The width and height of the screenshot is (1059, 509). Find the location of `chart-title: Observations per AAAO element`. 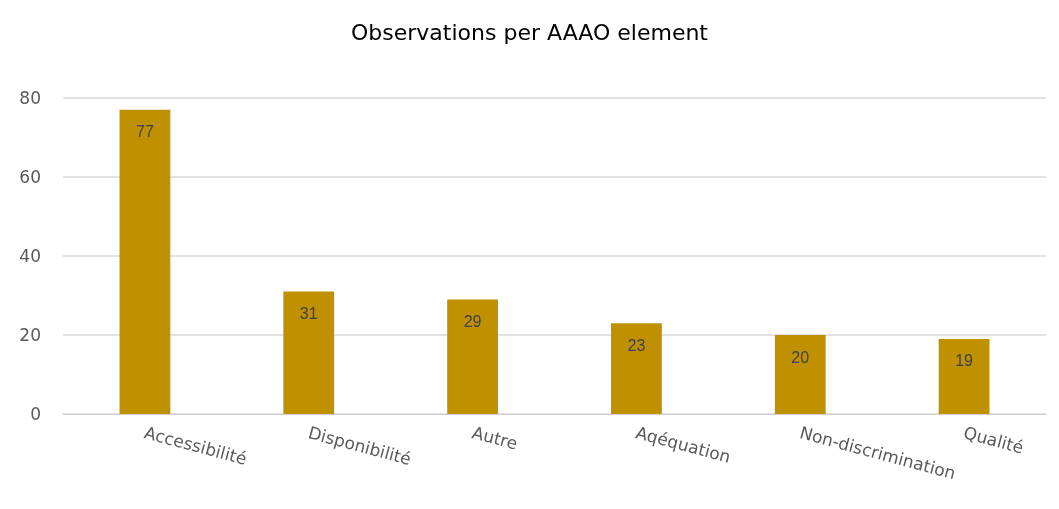

chart-title: Observations per AAAO element is located at coordinates (530, 32).